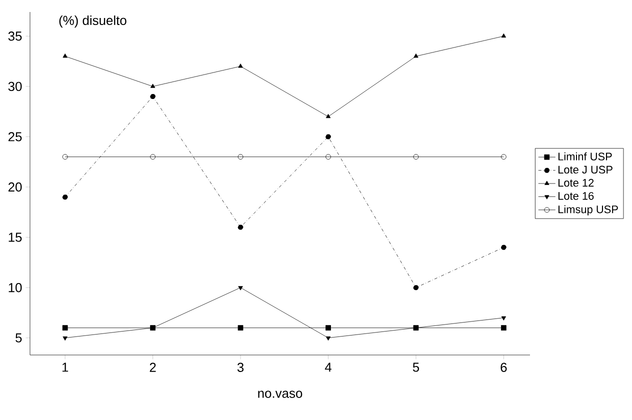 The height and width of the screenshot is (420, 632). I want to click on y-tick-label: 5, so click(19, 337).